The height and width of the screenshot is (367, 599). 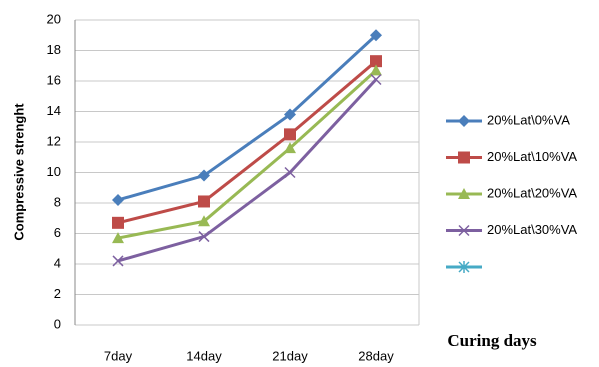 I want to click on y-tick-label: 20, so click(x=54, y=18).